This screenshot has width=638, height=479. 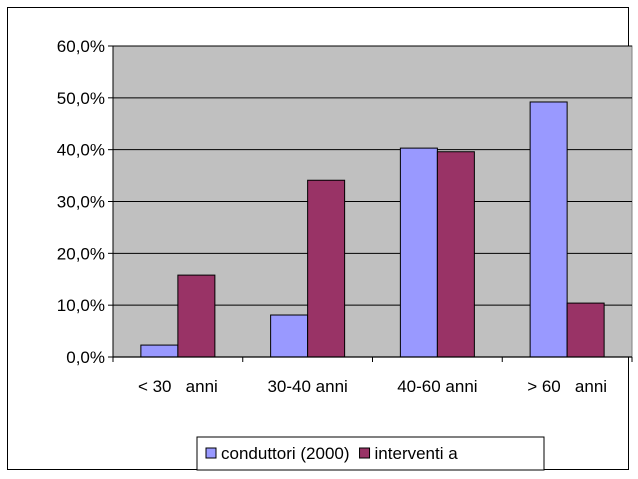 What do you see at coordinates (81, 98) in the screenshot?
I see `y-tick-label: 50,0%` at bounding box center [81, 98].